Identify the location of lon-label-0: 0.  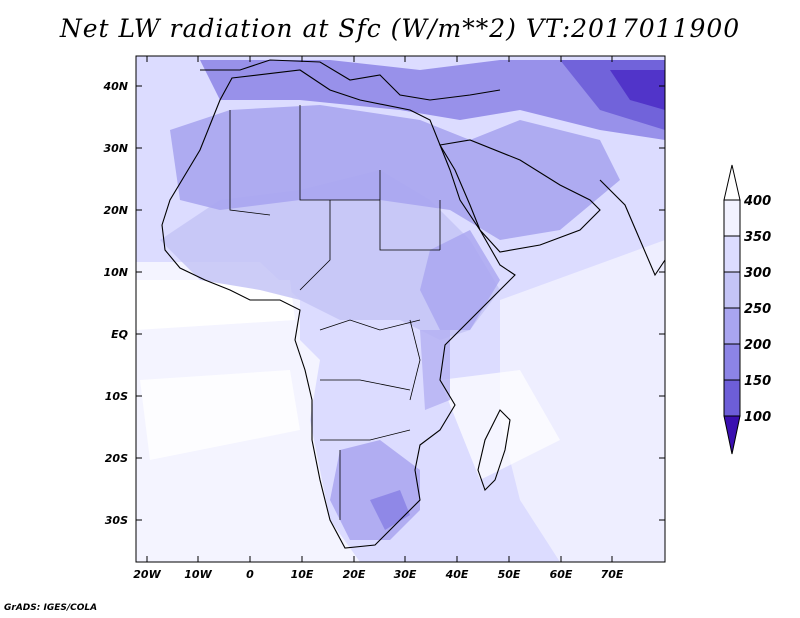
(250, 574).